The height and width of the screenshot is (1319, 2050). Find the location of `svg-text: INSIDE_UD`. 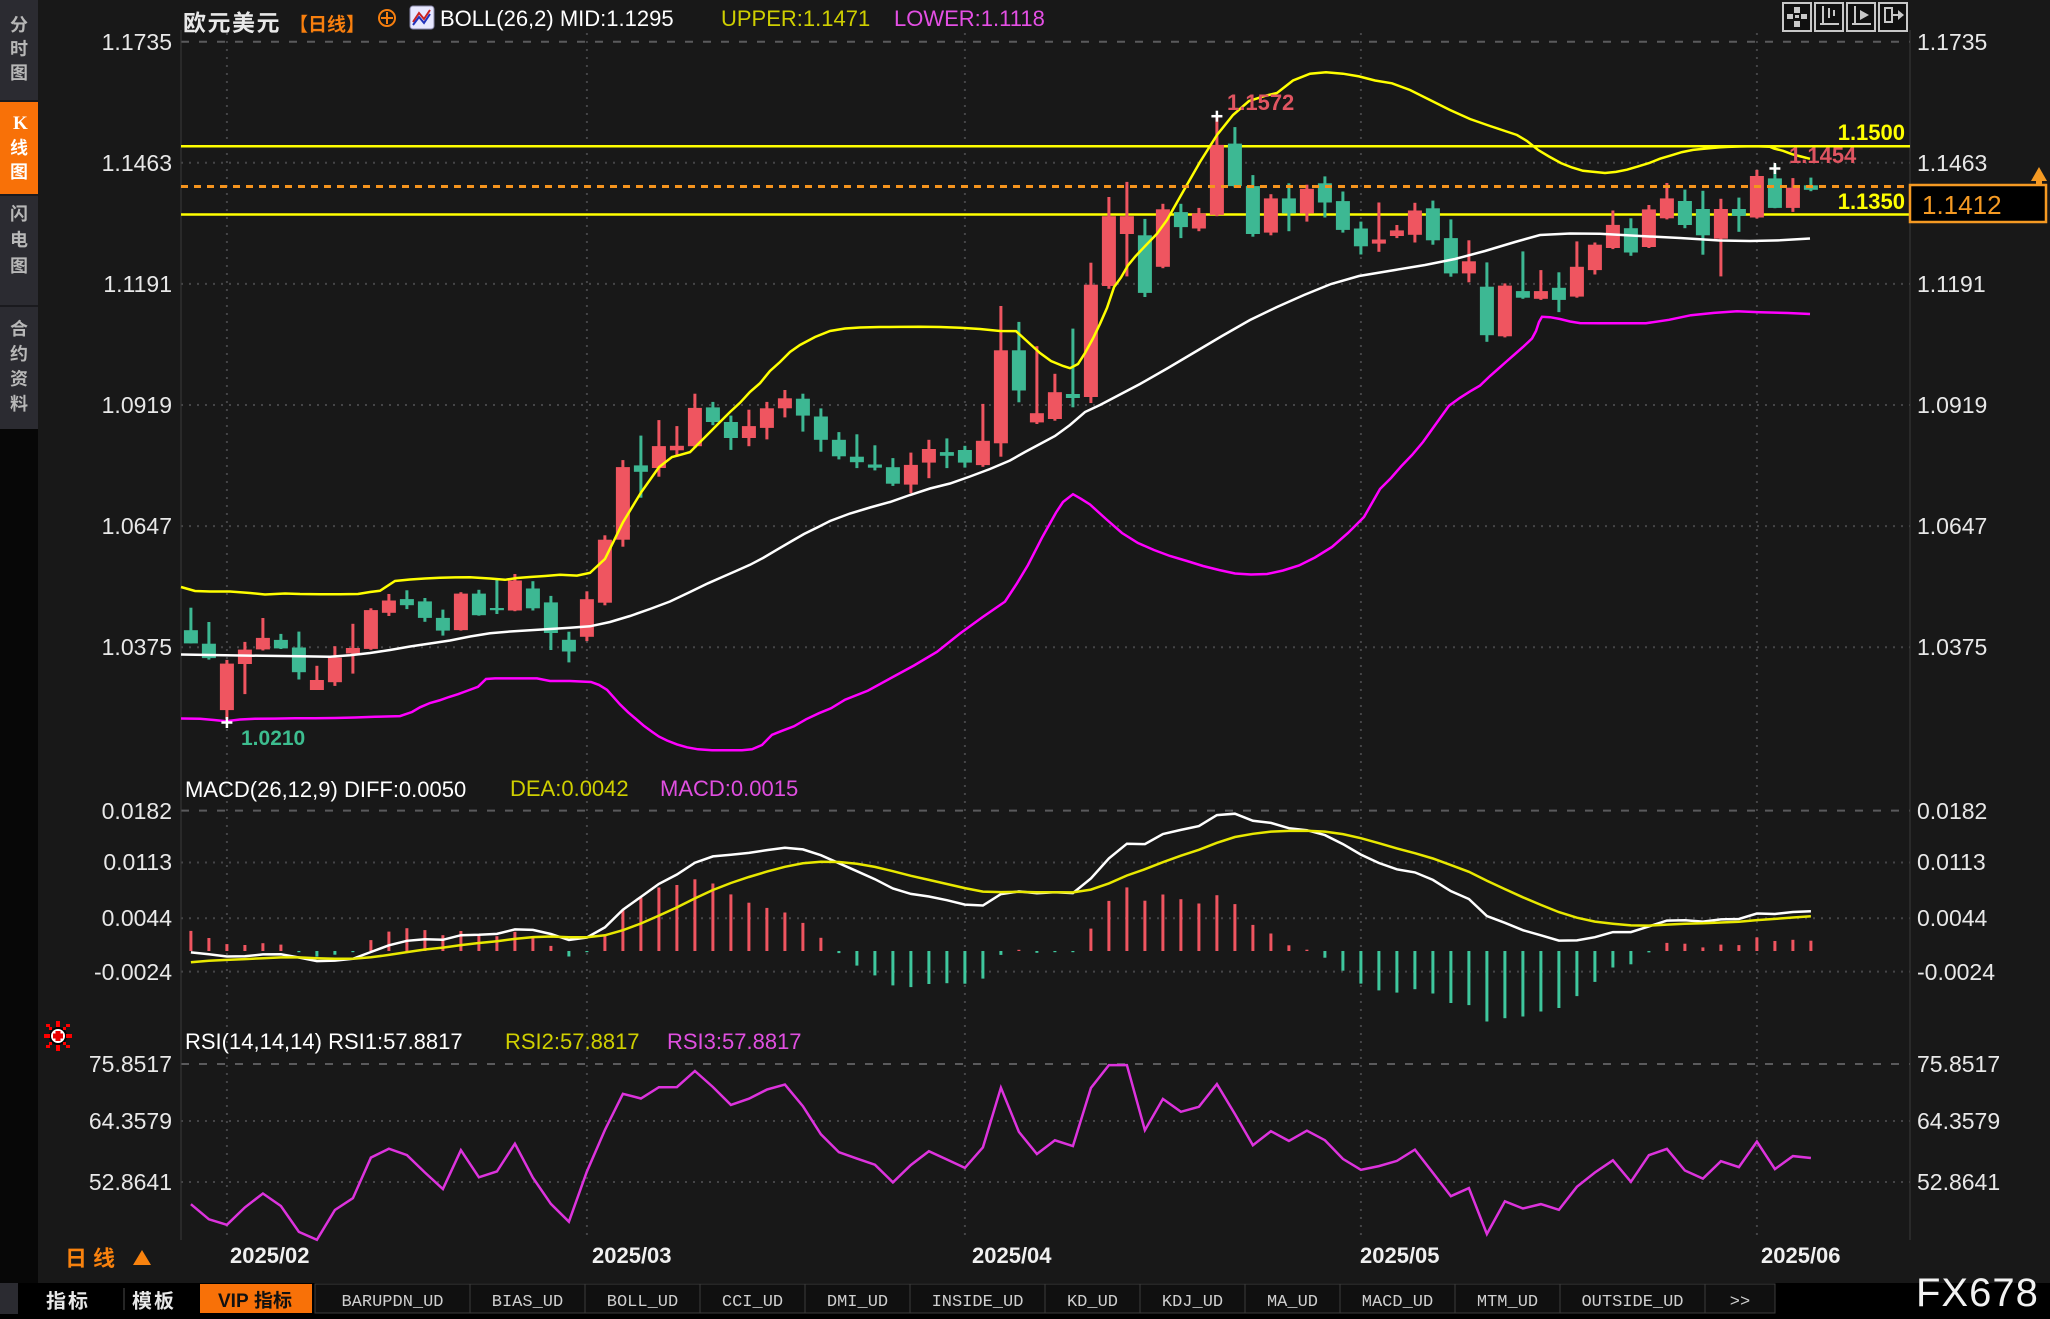

svg-text: INSIDE_UD is located at coordinates (978, 1302).